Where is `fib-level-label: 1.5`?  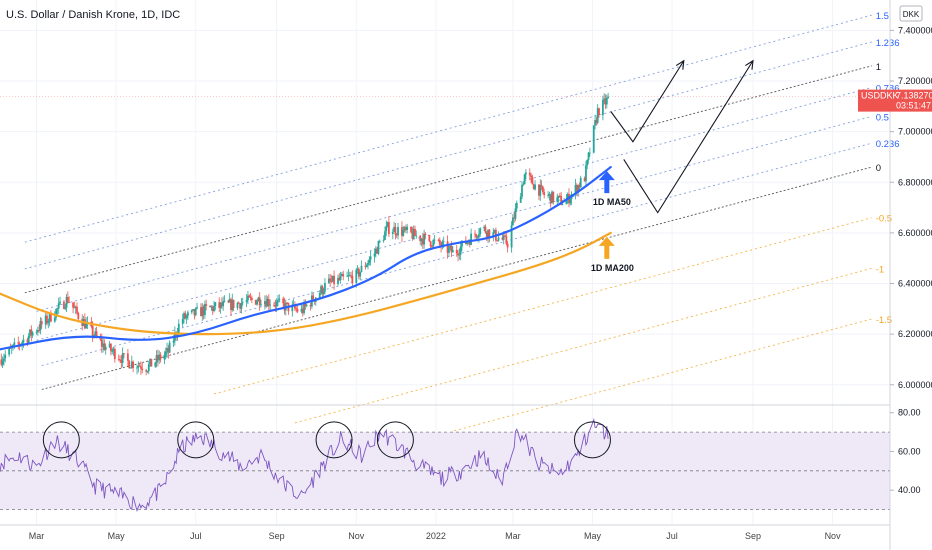 fib-level-label: 1.5 is located at coordinates (882, 16).